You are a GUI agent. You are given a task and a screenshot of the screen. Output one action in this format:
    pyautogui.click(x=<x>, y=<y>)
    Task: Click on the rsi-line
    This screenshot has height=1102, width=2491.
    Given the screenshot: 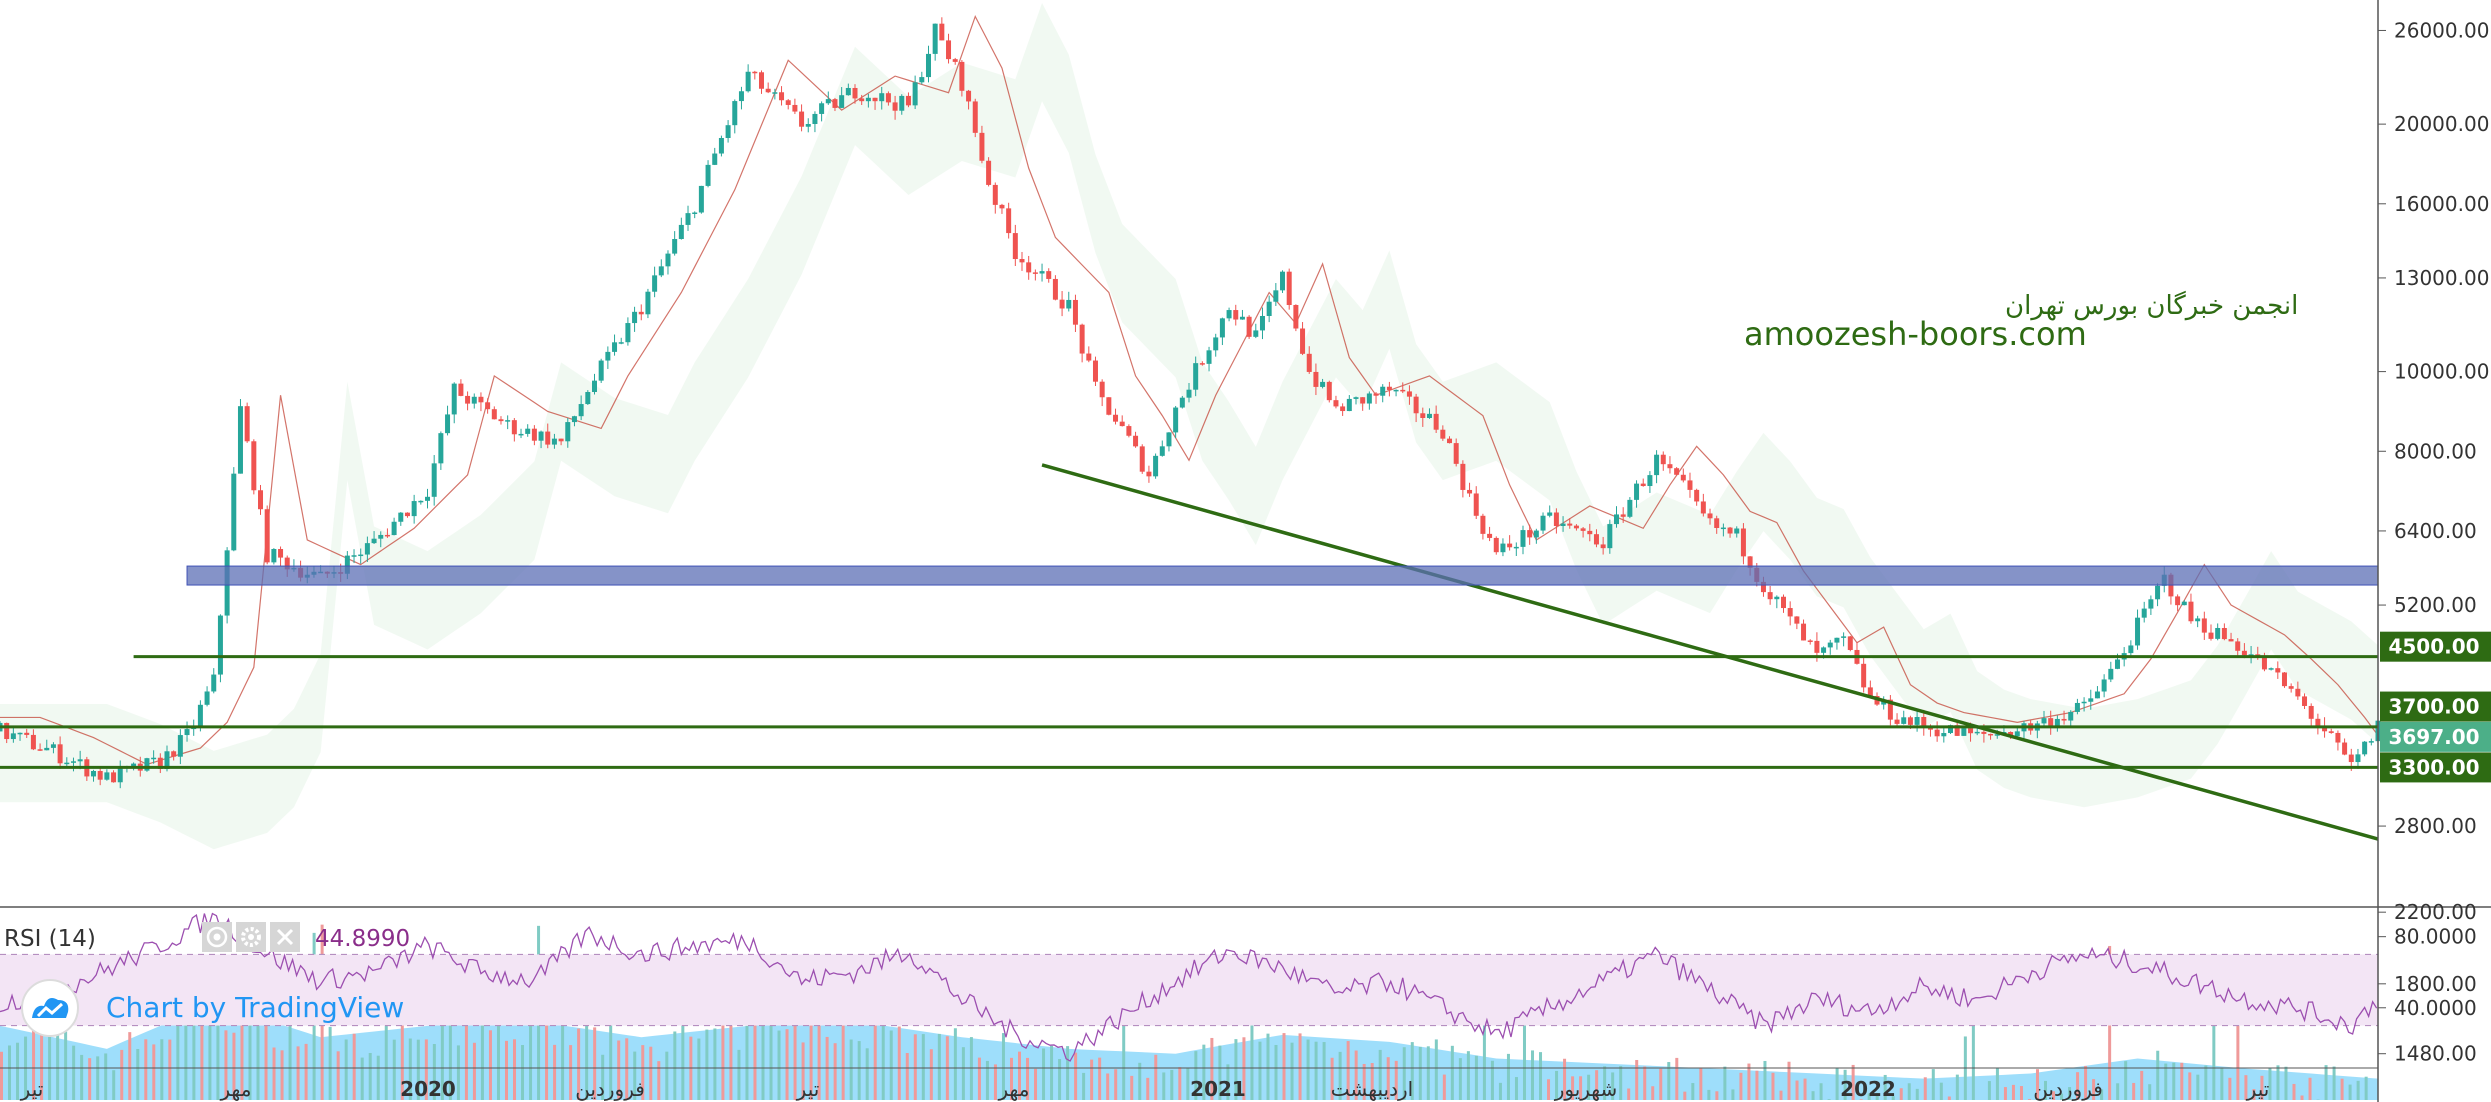 What is the action you would take?
    pyautogui.click(x=1189, y=987)
    